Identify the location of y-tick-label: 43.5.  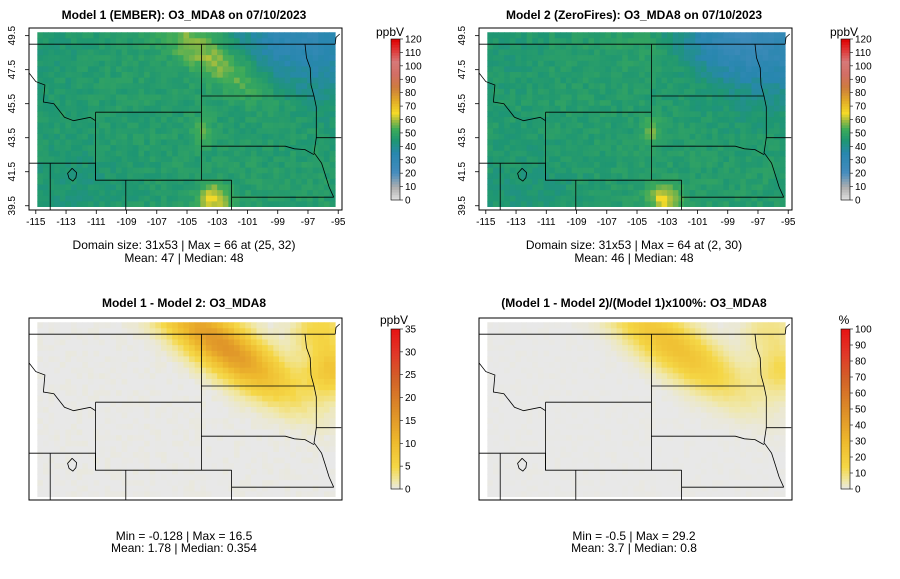
(12, 138).